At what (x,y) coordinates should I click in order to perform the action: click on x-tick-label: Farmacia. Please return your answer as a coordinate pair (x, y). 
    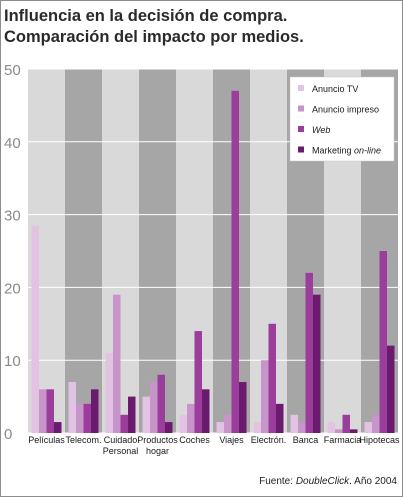
    Looking at the image, I should click on (343, 440).